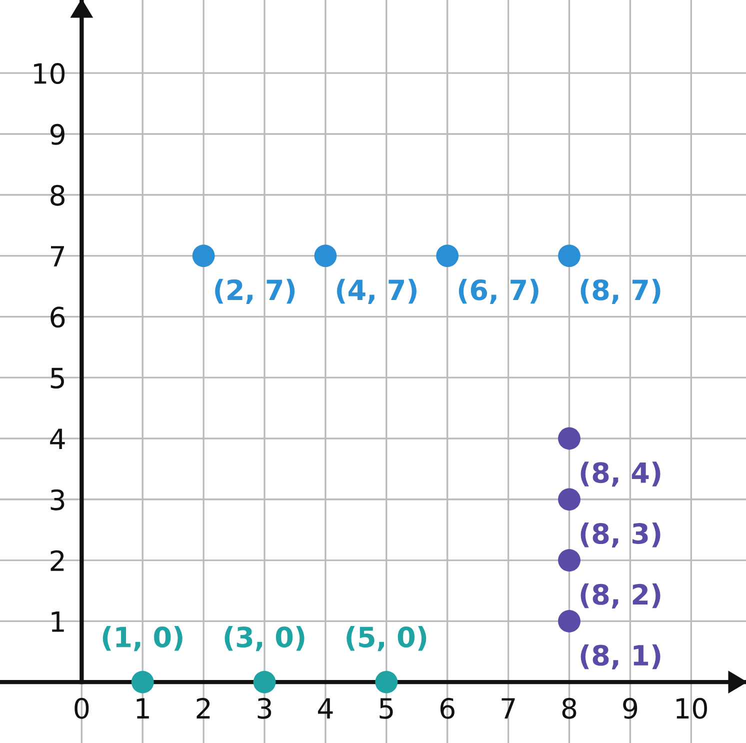  What do you see at coordinates (57, 560) in the screenshot?
I see `y-tick-label: 2` at bounding box center [57, 560].